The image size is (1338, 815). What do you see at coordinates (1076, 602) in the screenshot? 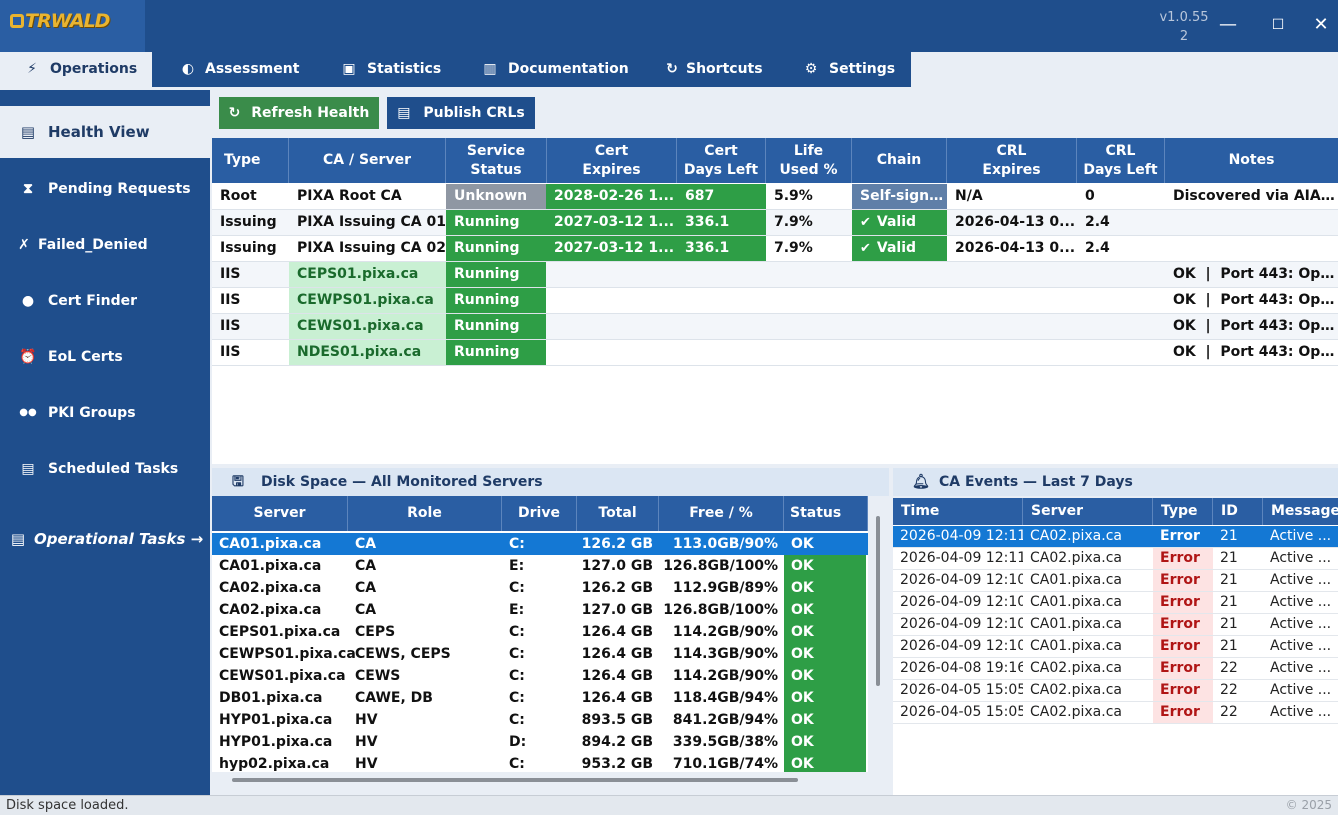
I see `cell-server: CA01.pixa.ca` at bounding box center [1076, 602].